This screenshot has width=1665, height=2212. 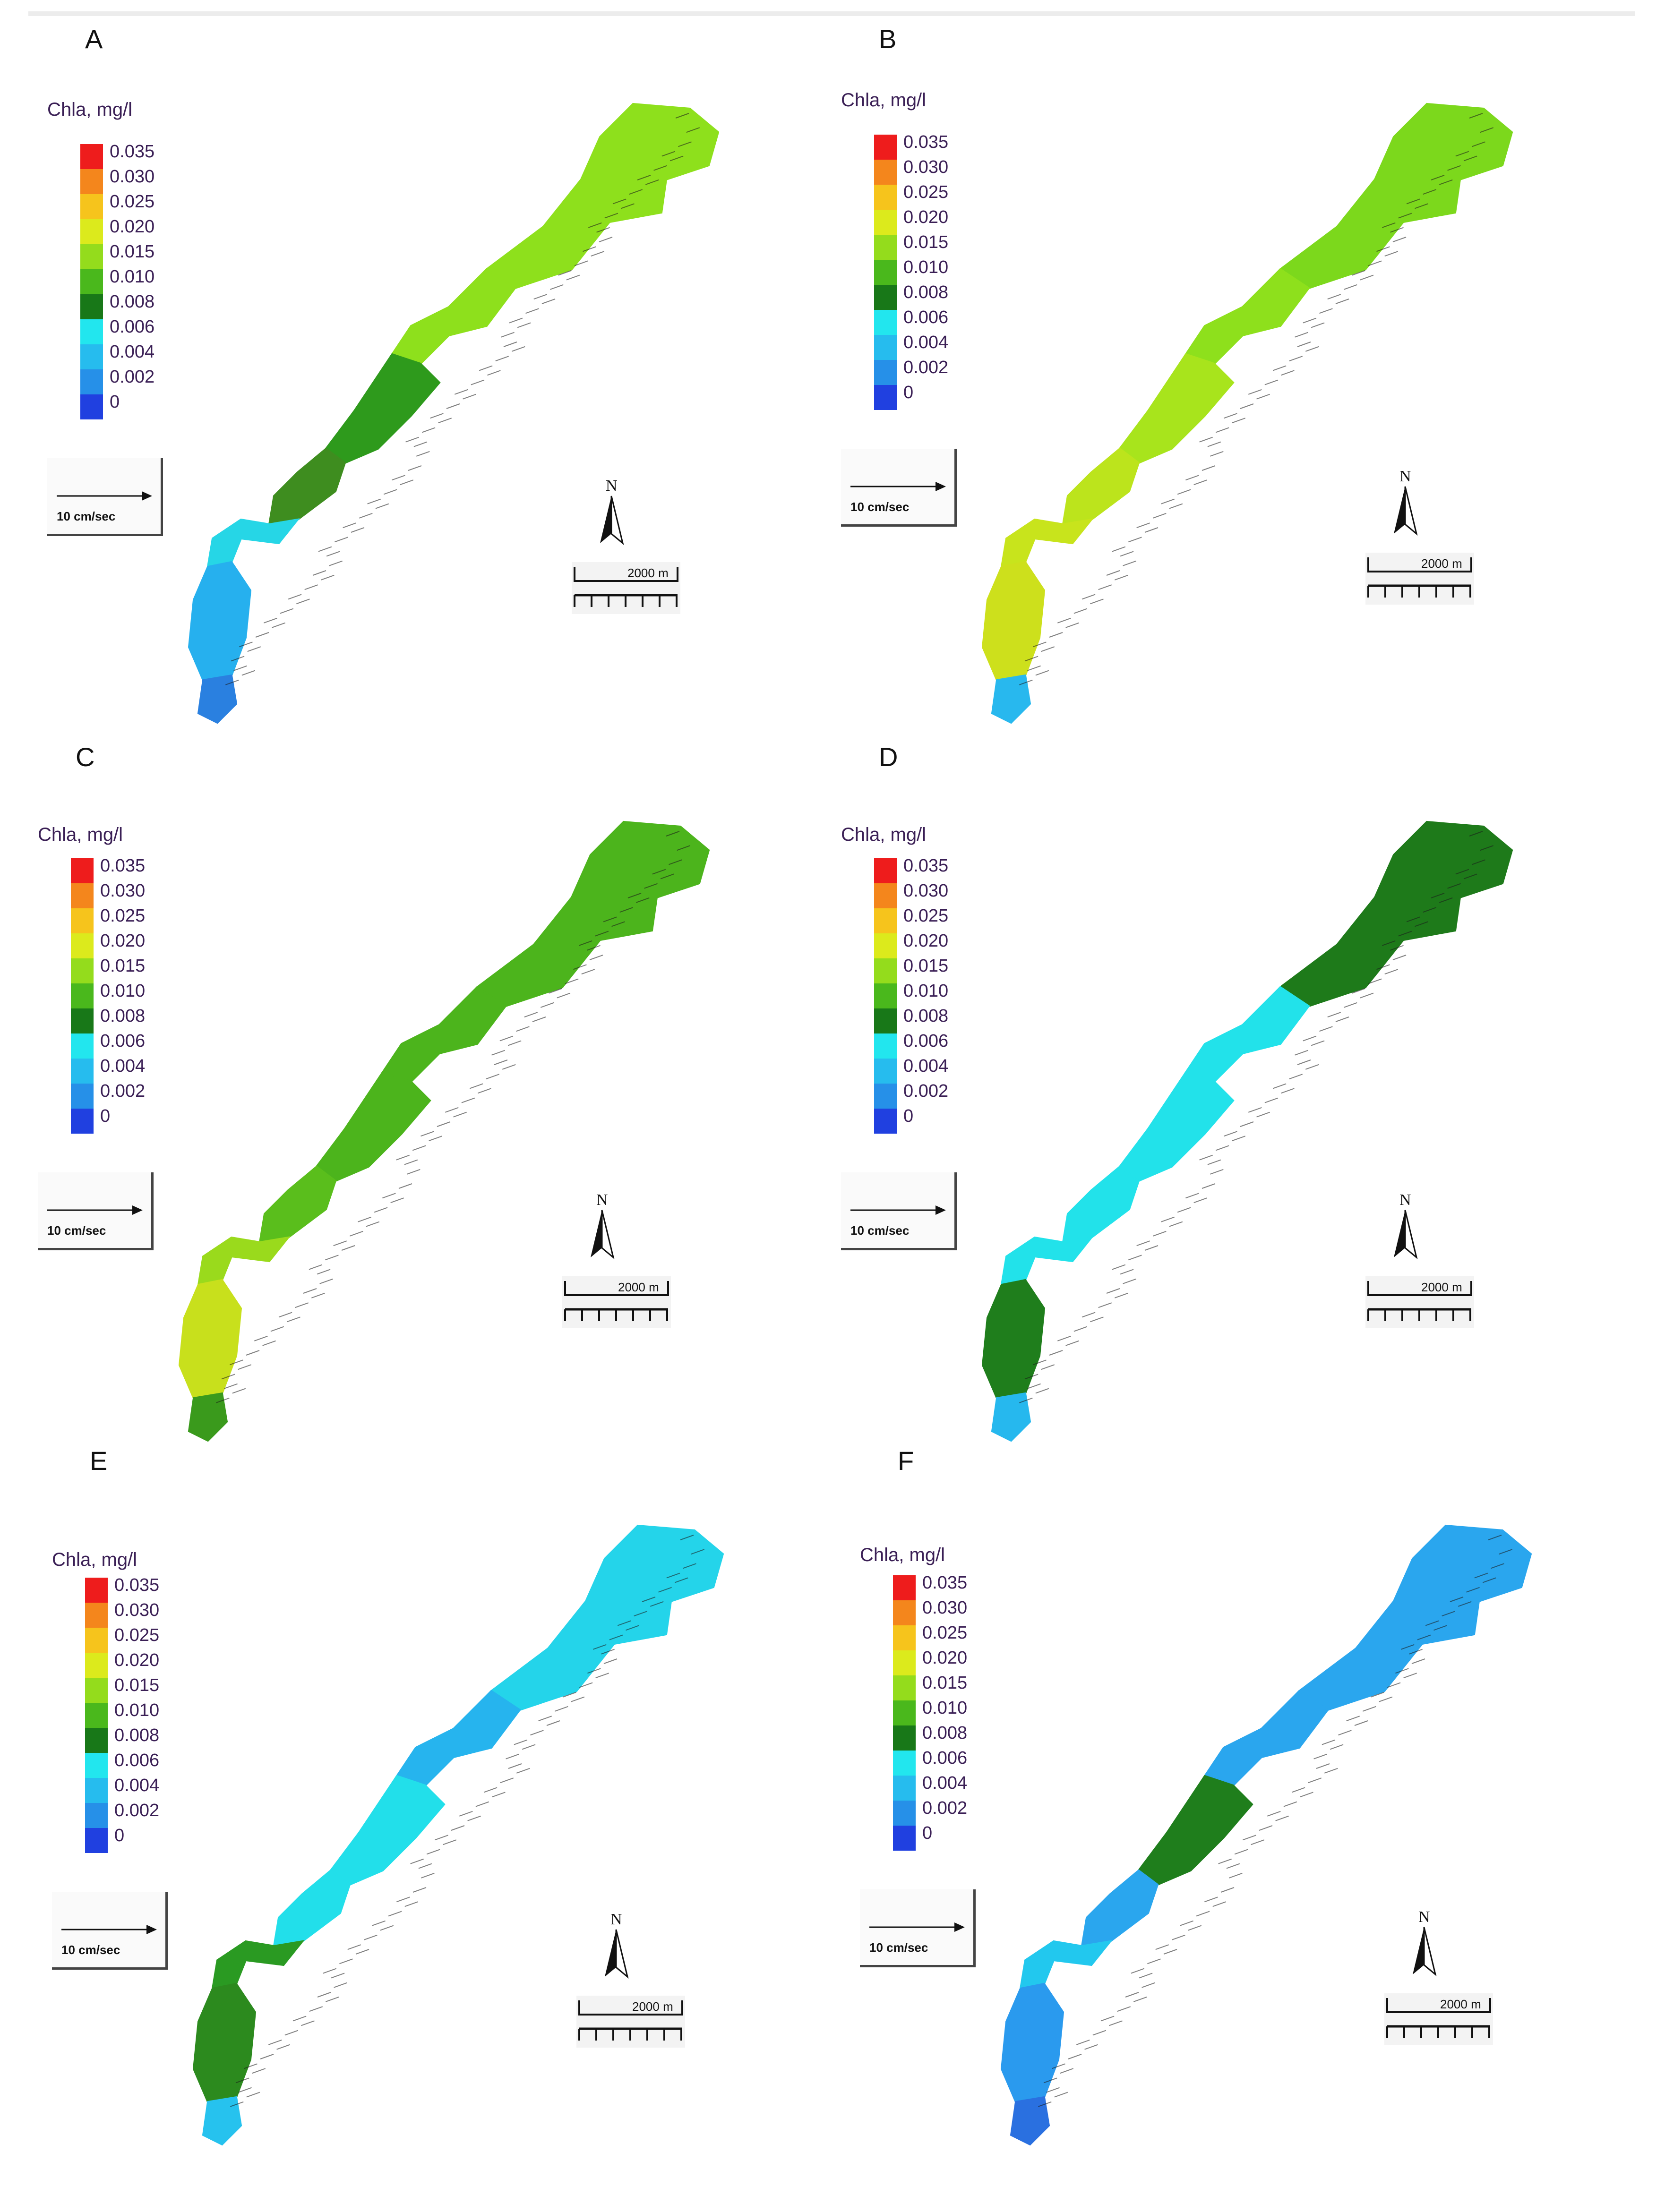 I want to click on panel-letter: C, so click(x=85, y=757).